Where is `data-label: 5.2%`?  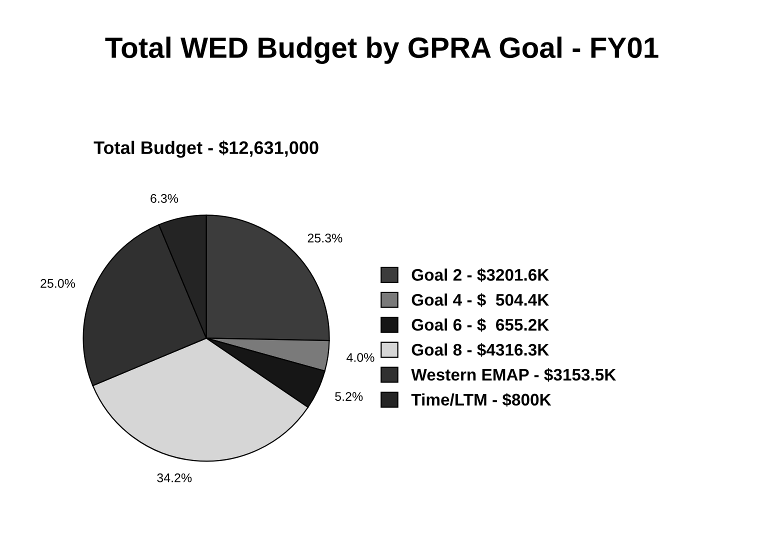 data-label: 5.2% is located at coordinates (349, 396).